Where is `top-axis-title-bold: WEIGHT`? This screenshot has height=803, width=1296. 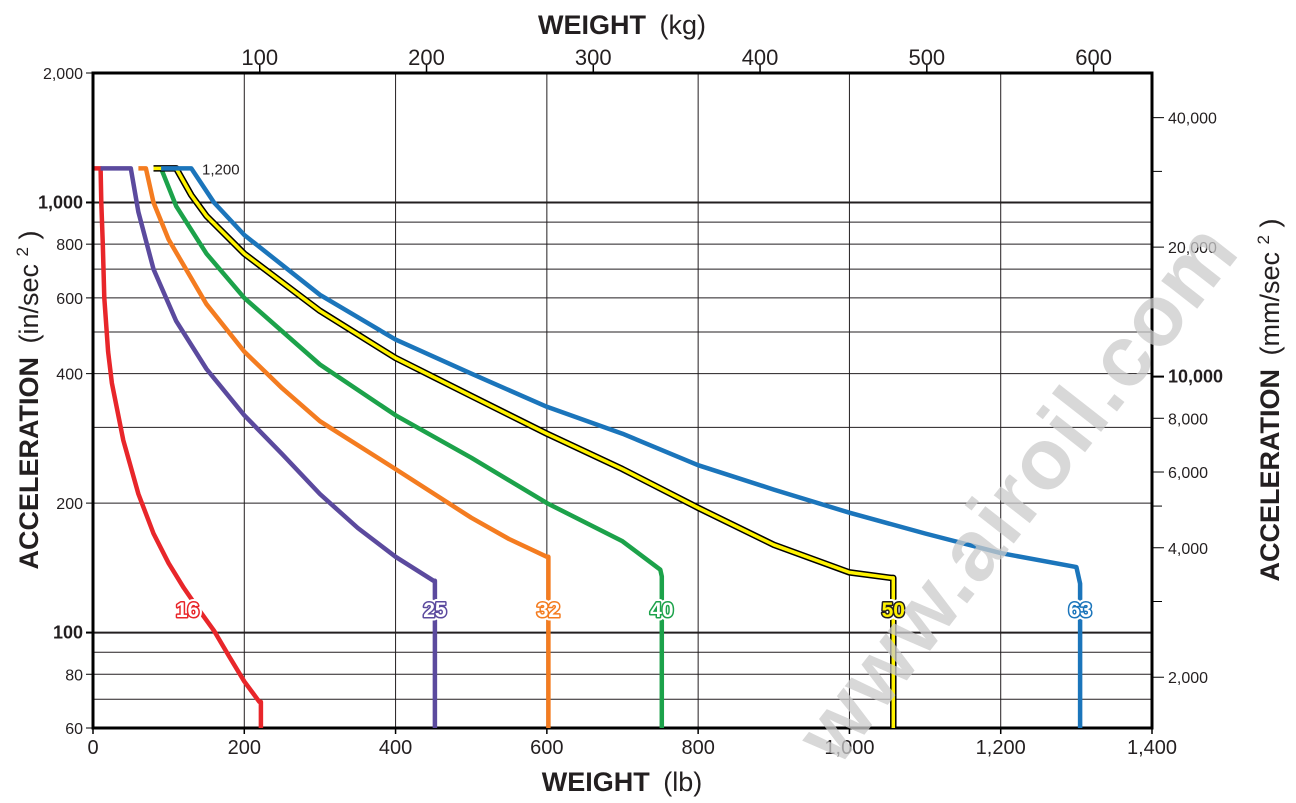 top-axis-title-bold: WEIGHT is located at coordinates (592, 25).